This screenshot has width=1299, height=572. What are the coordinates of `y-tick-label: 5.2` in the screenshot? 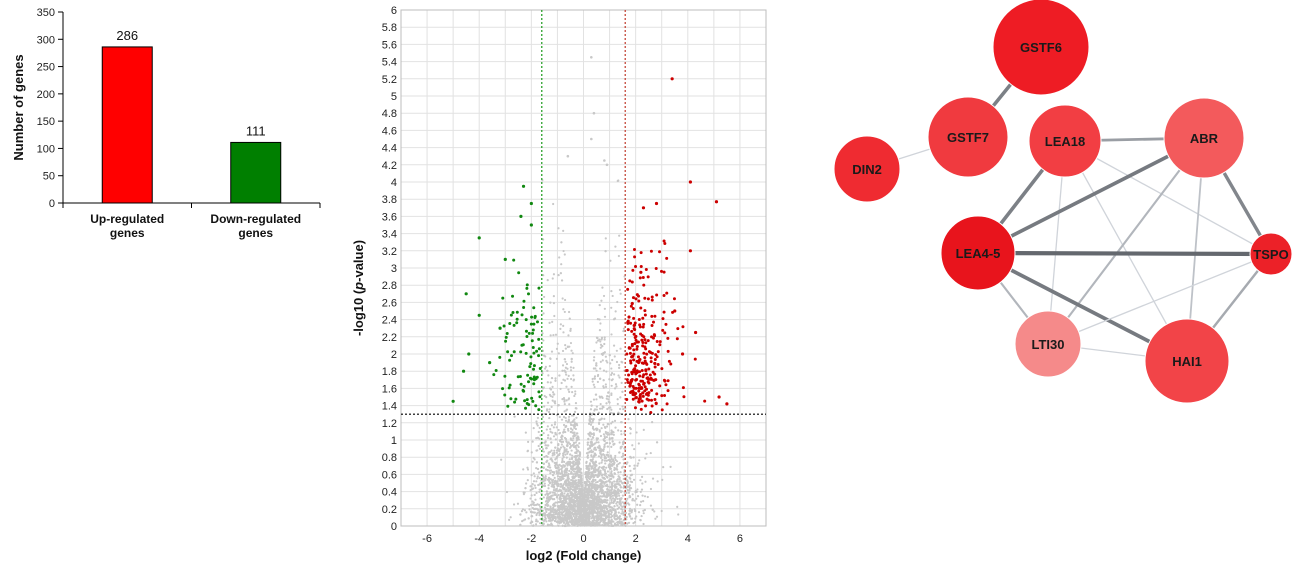 It's located at (389, 80).